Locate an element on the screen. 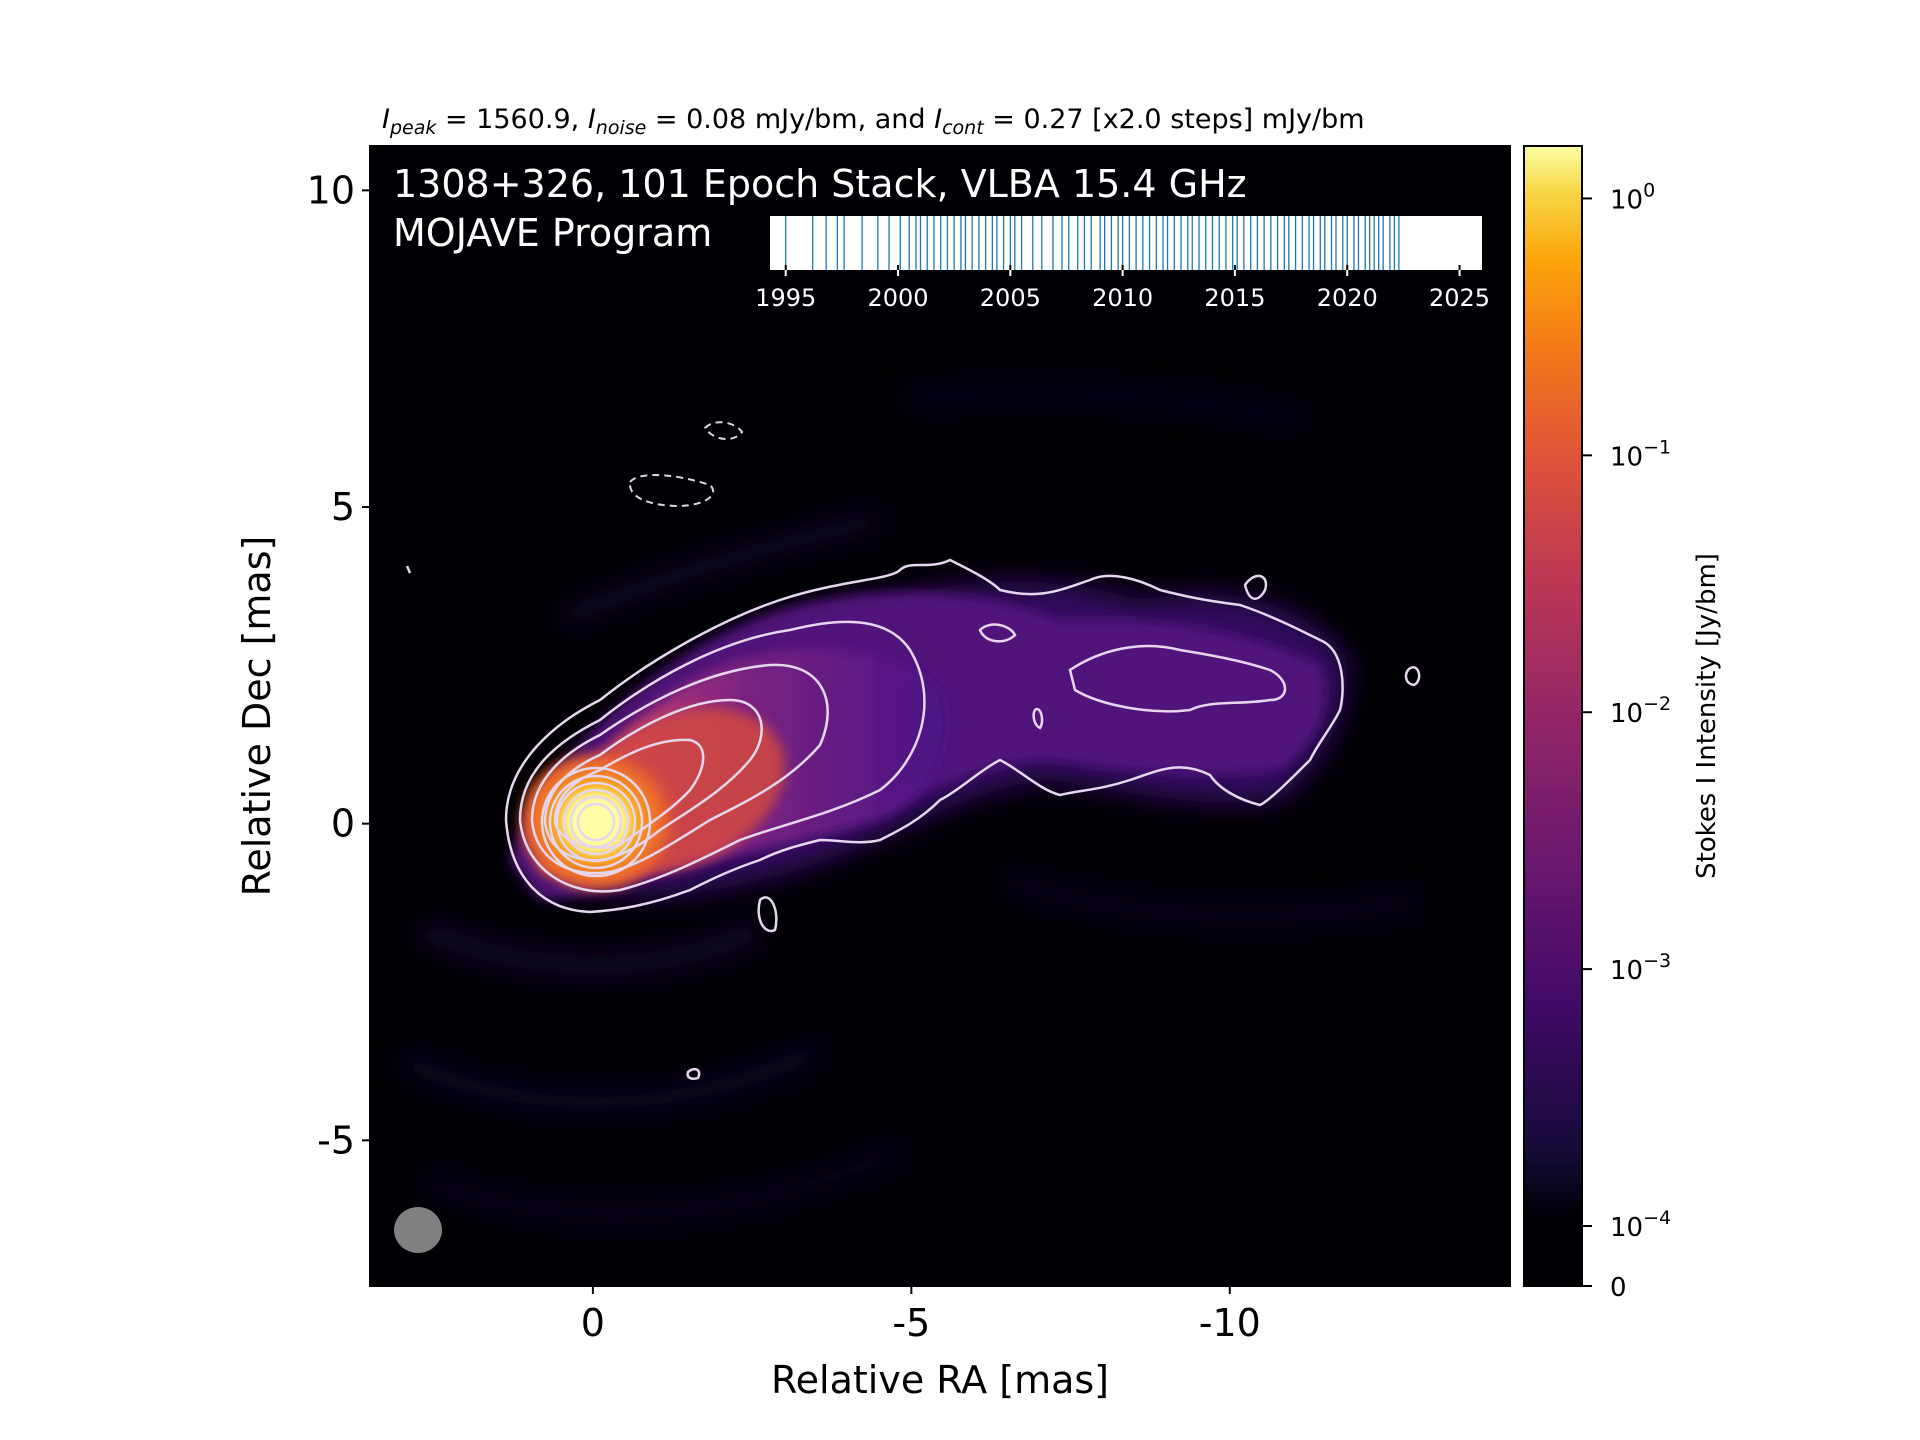 This screenshot has height=1440, width=1920. header-part: cont is located at coordinates (963, 128).